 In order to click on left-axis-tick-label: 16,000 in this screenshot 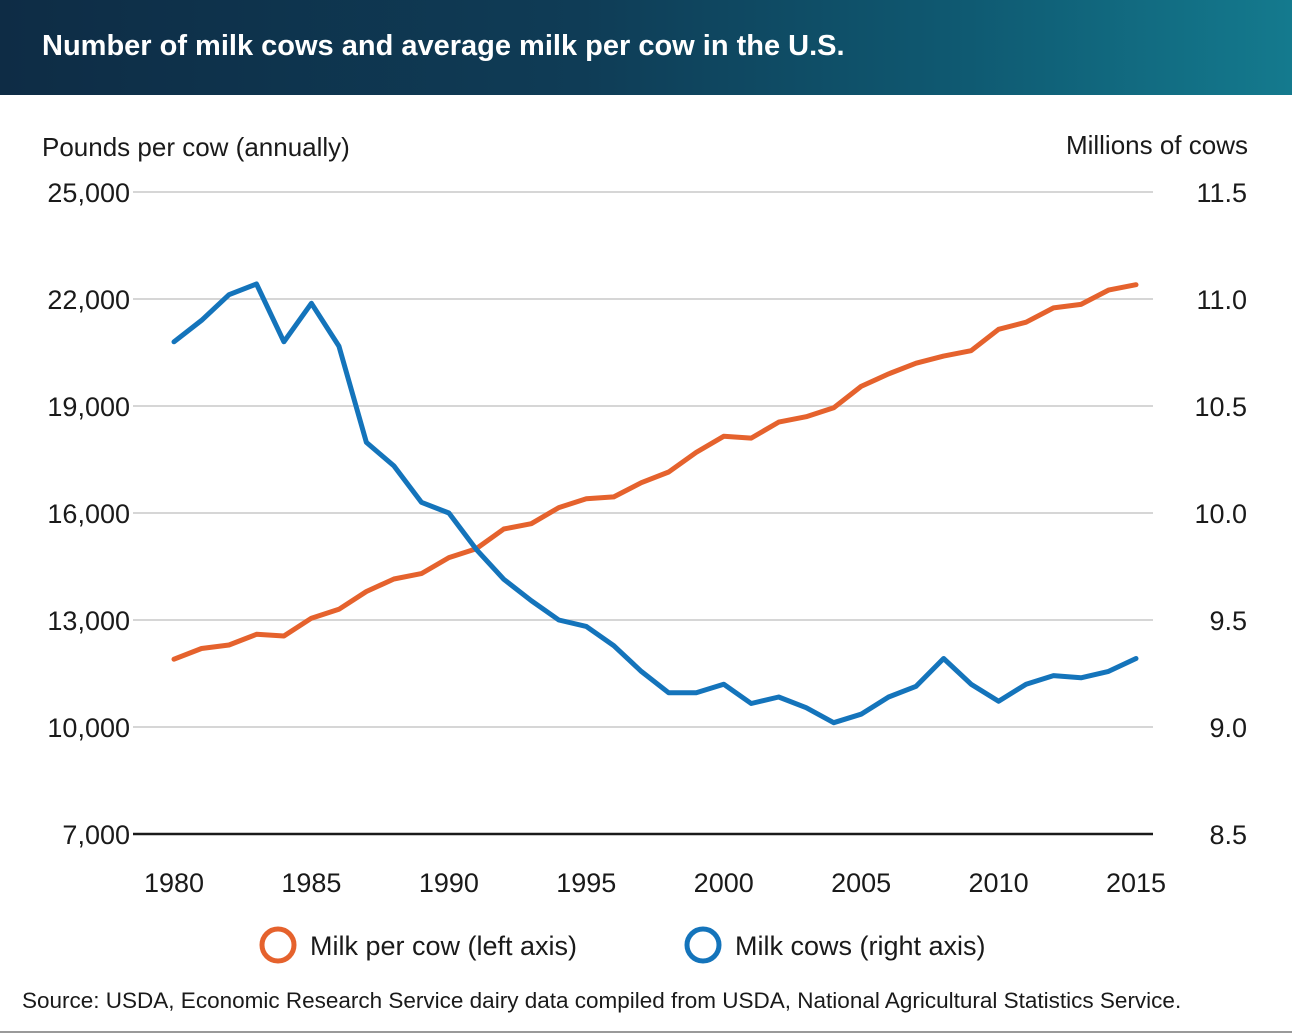, I will do `click(88, 514)`.